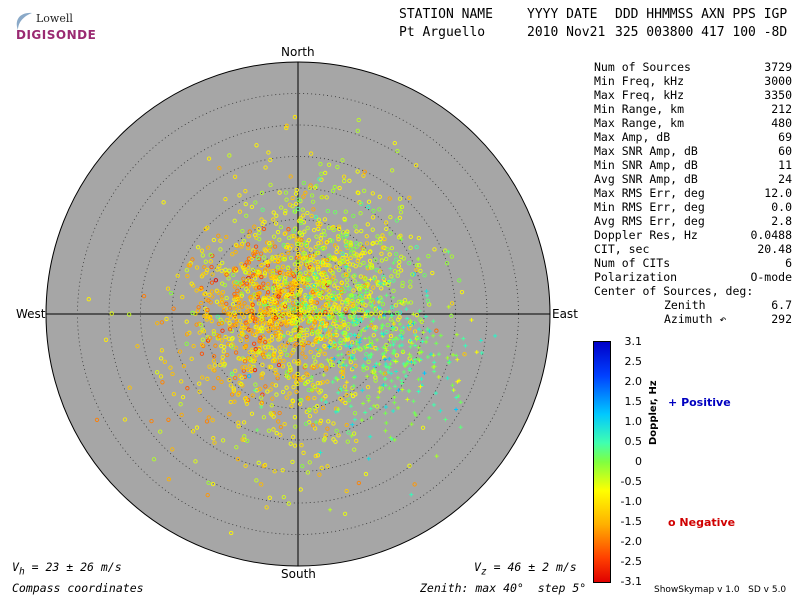  What do you see at coordinates (649, 193) in the screenshot?
I see `stat-label: Max RMS Err, deg` at bounding box center [649, 193].